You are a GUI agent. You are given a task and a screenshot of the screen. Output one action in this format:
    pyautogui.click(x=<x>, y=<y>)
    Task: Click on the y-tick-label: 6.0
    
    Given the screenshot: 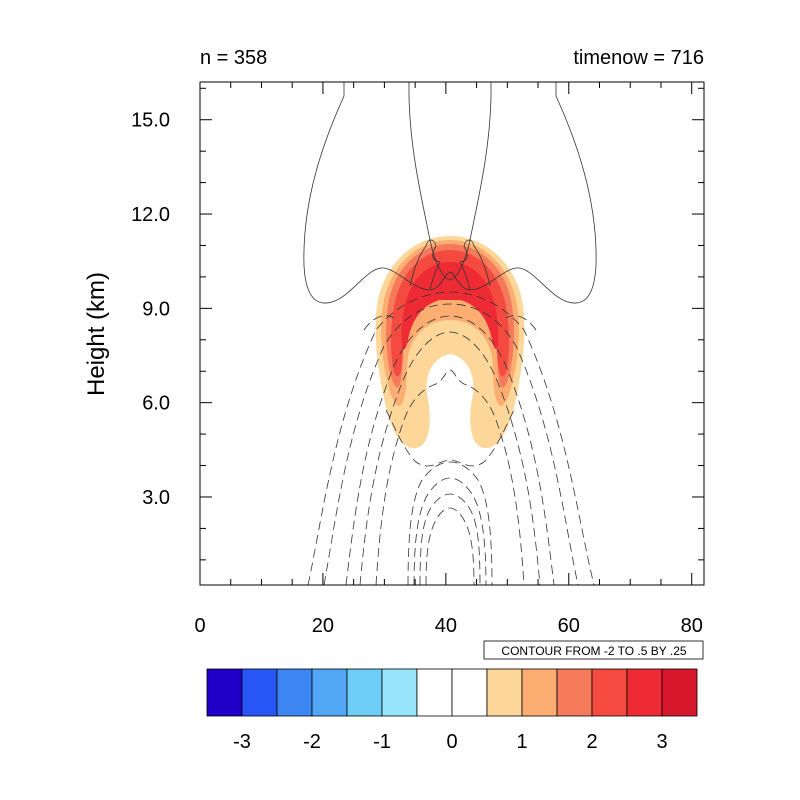 What is the action you would take?
    pyautogui.click(x=156, y=404)
    